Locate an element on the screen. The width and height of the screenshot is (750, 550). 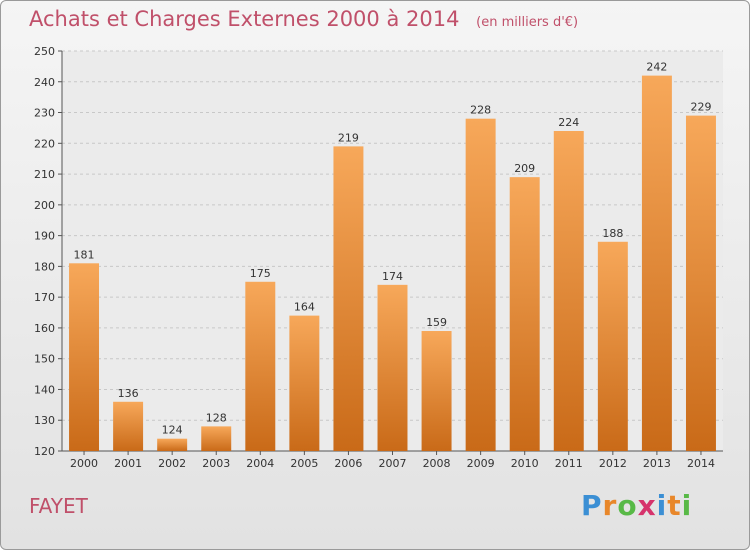
x-tick-label: 2000 is located at coordinates (84, 463).